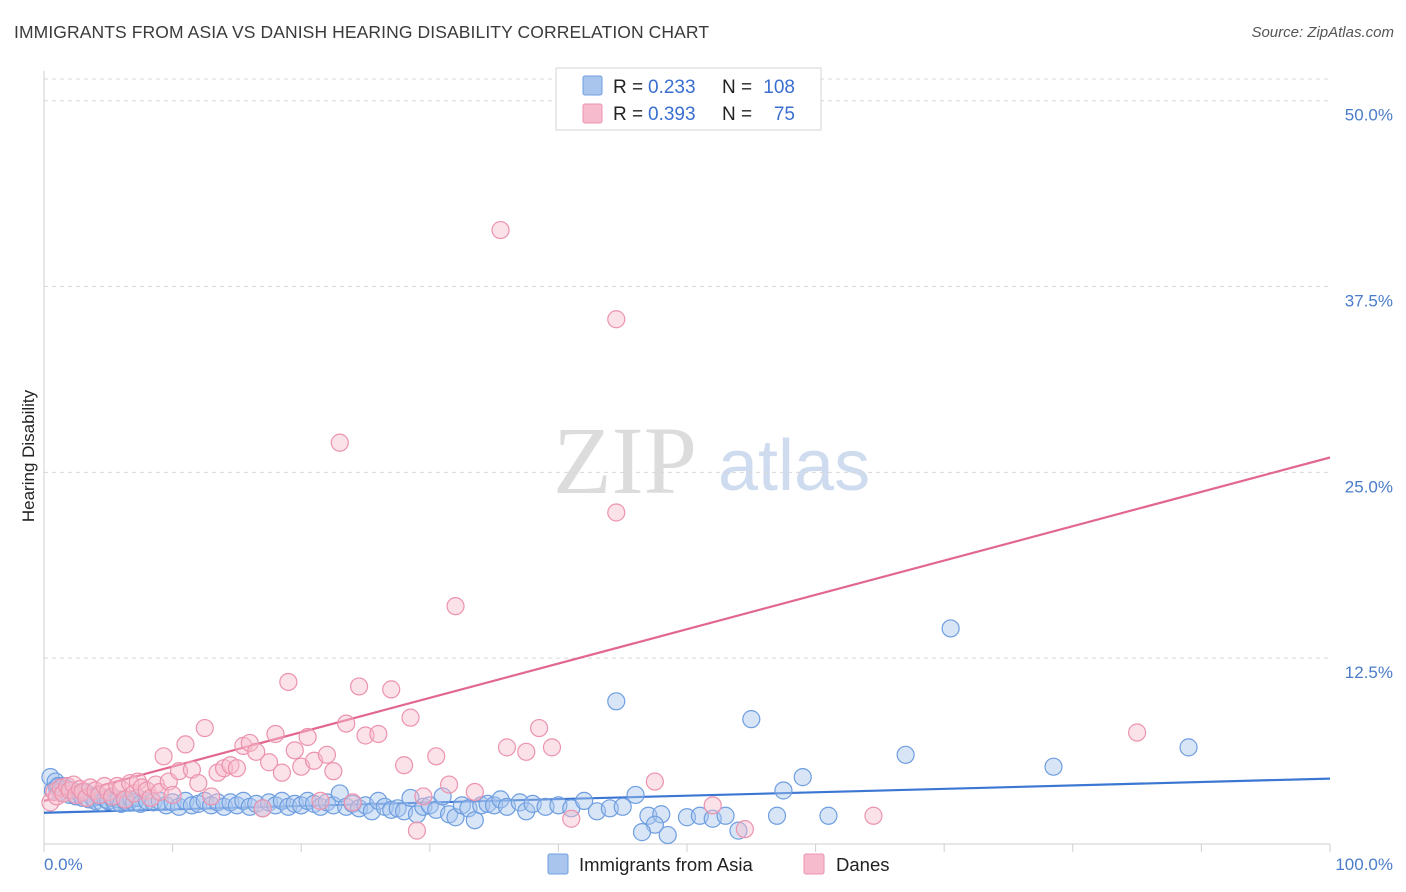 This screenshot has width=1406, height=892. What do you see at coordinates (558, 864) in the screenshot?
I see `series-legend-swatch-asia` at bounding box center [558, 864].